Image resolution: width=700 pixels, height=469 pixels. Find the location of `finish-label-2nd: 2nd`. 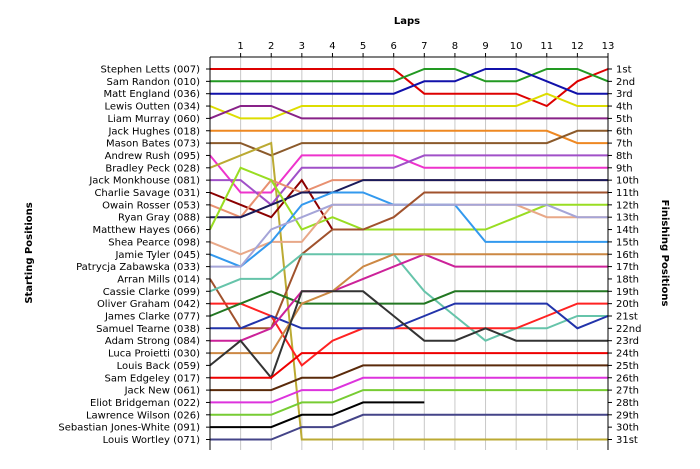

finish-label-2nd: 2nd is located at coordinates (625, 82).